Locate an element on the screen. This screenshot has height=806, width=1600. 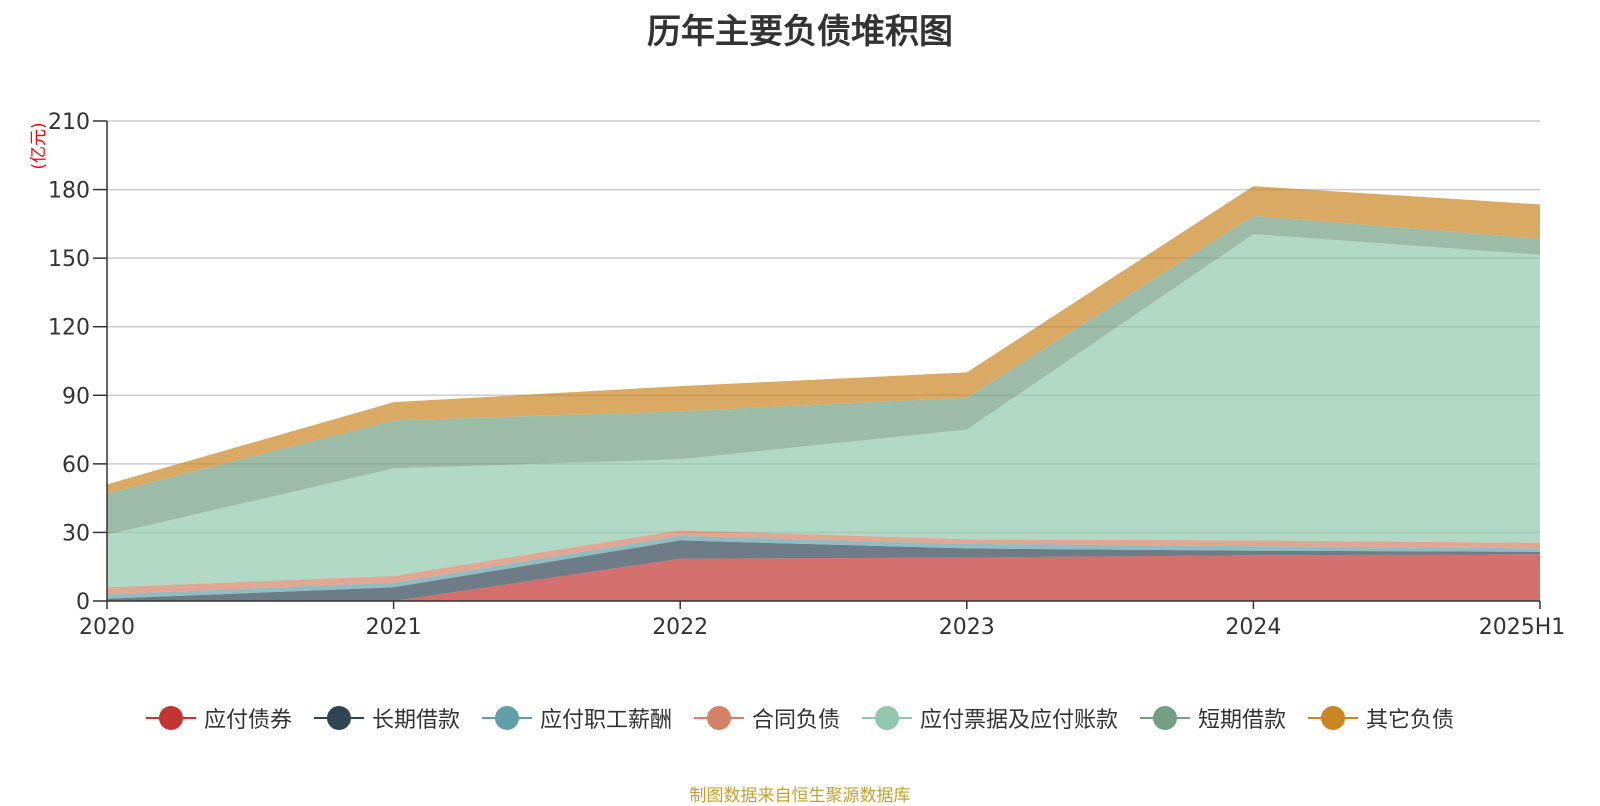
y-tick-label: 90 is located at coordinates (76, 396).